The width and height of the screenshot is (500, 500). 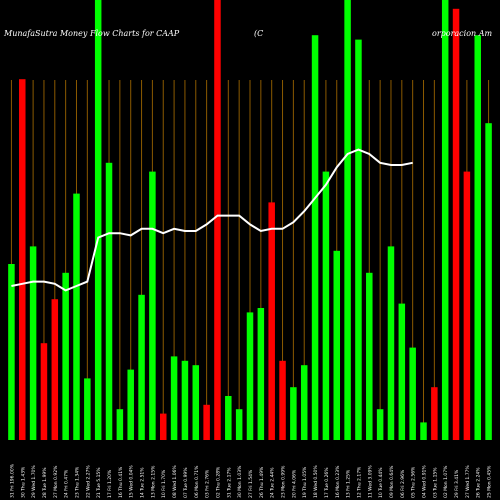 I want to click on x-tick-label: 05 Thu 2.56%, so click(x=414, y=482).